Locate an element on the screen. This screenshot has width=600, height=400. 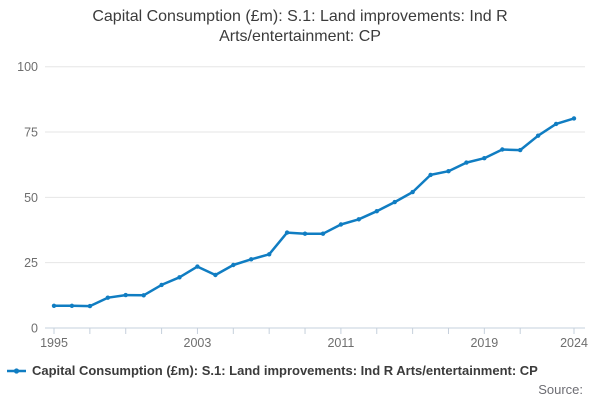
y-axis-tick-label: 25 is located at coordinates (31, 263).